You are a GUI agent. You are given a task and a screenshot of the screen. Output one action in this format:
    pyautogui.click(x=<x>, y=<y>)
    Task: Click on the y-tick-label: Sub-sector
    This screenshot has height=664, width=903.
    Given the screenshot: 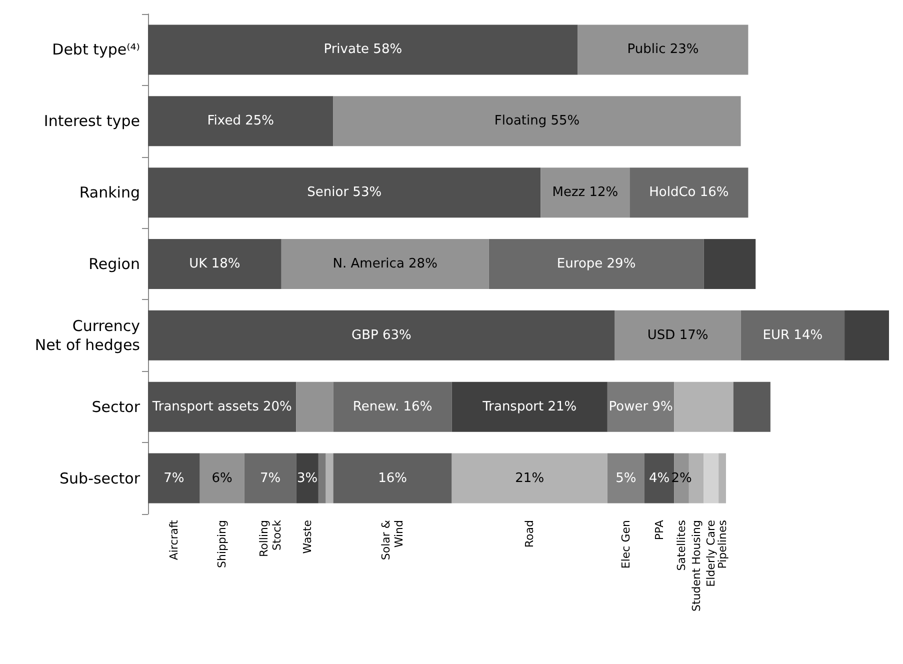 What is the action you would take?
    pyautogui.click(x=100, y=478)
    